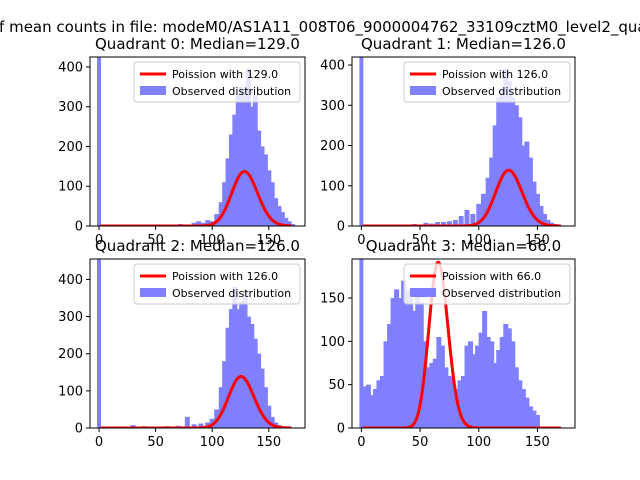 The width and height of the screenshot is (640, 480). What do you see at coordinates (79, 429) in the screenshot?
I see `y-tick-label: 0` at bounding box center [79, 429].